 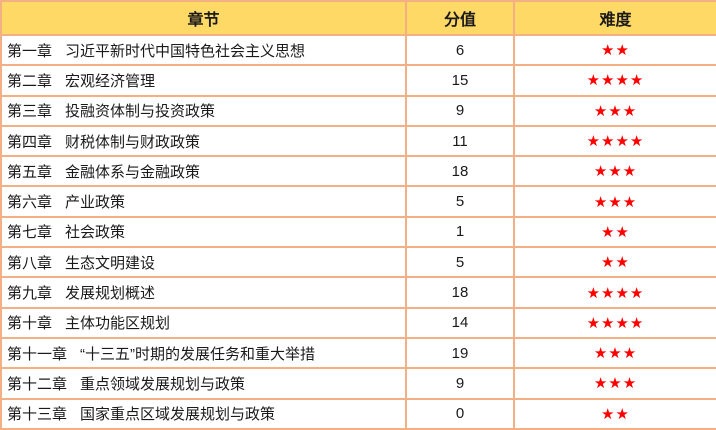 I want to click on score-cell: 19, so click(x=460, y=353).